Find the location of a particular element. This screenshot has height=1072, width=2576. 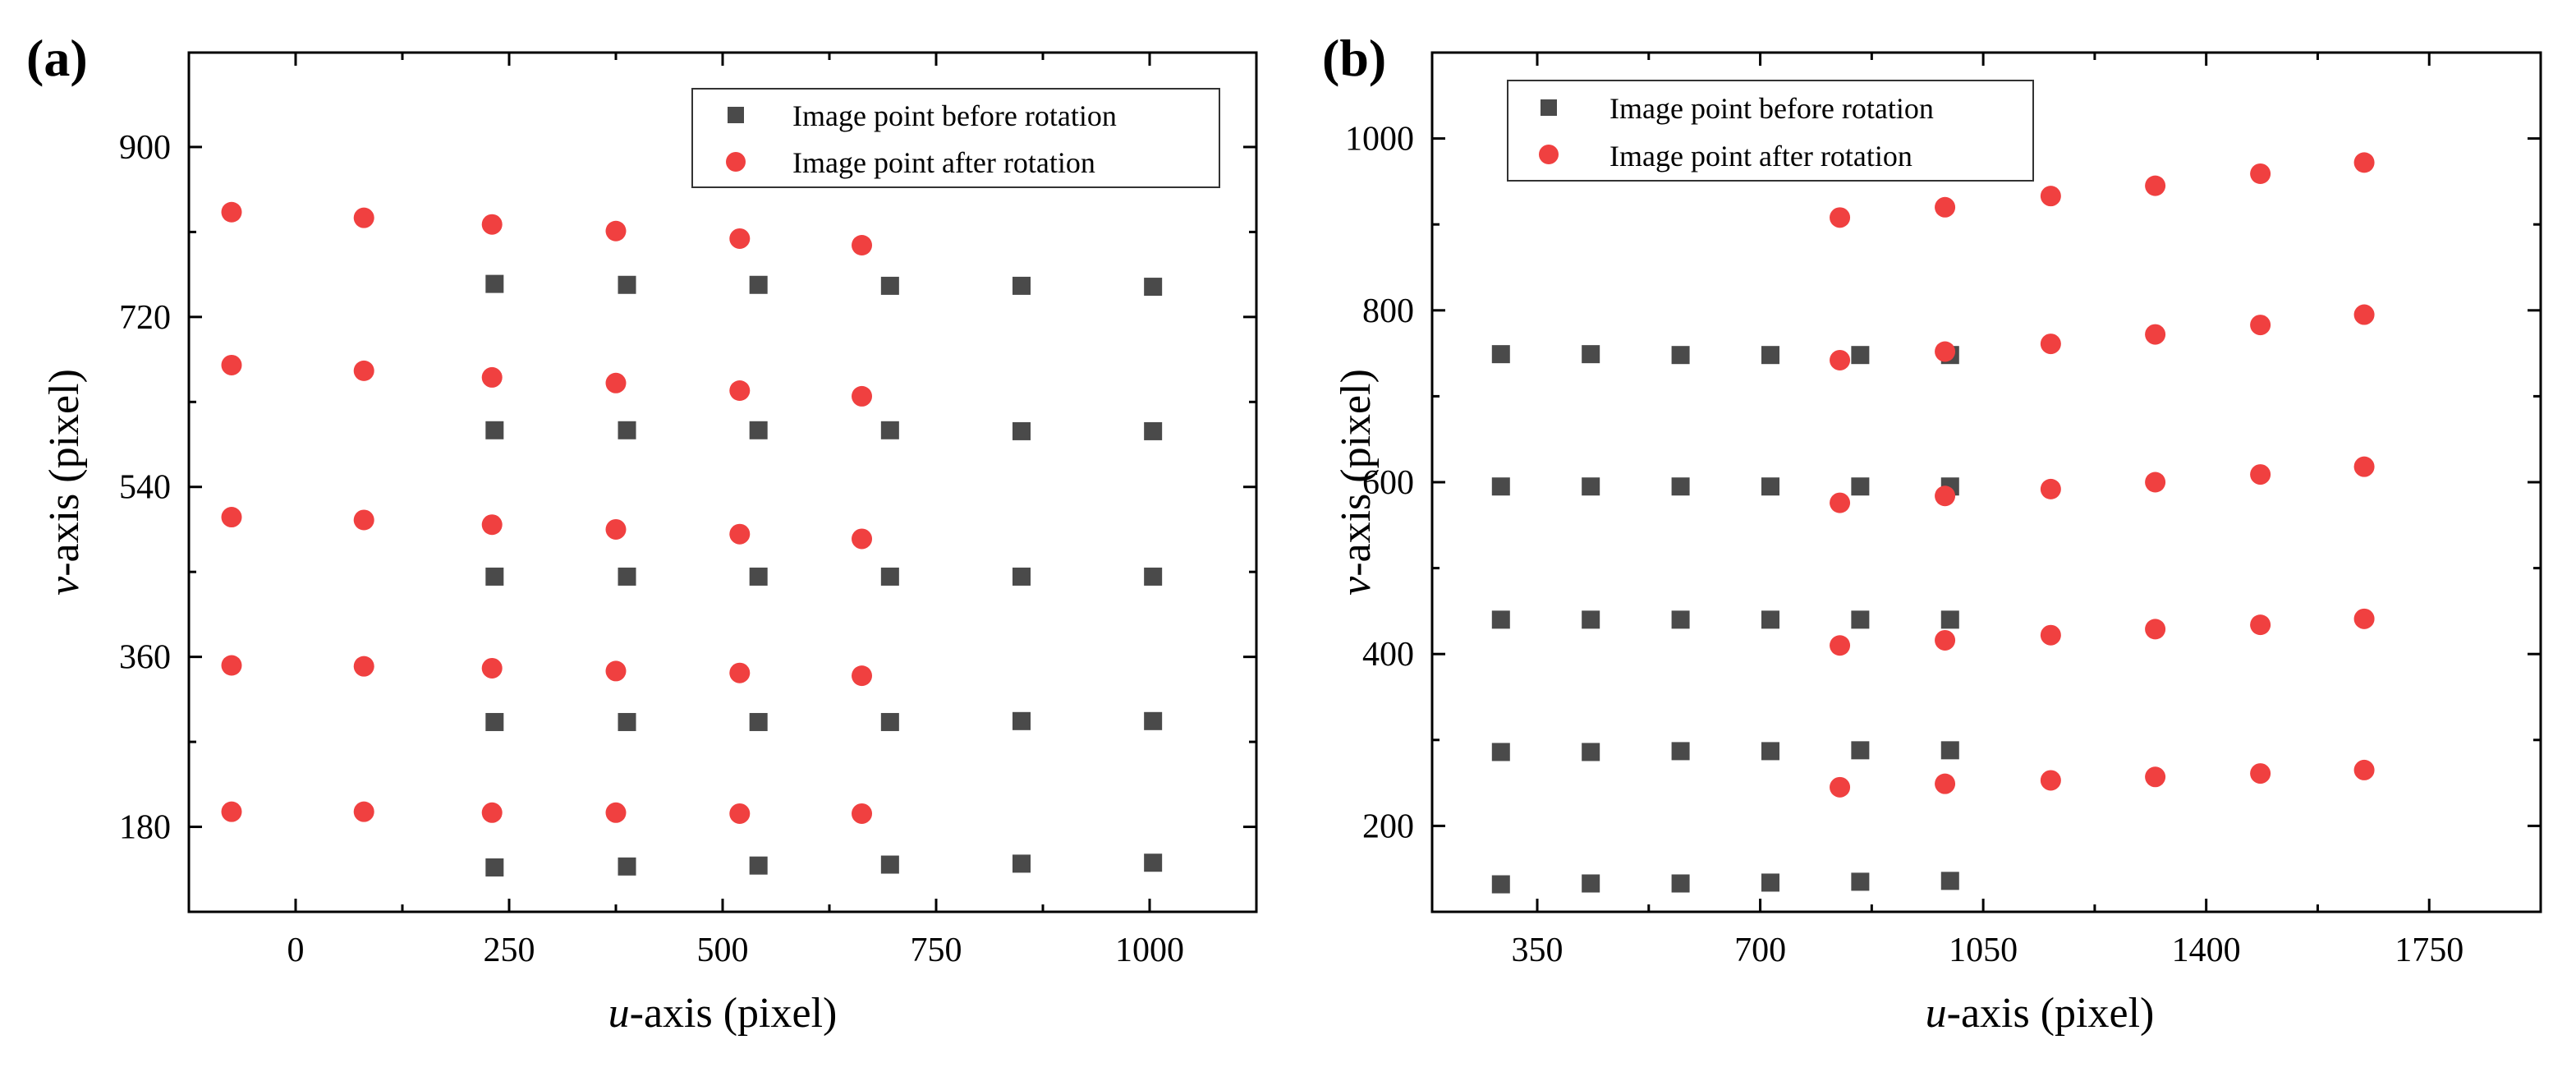

panel-b-x-tick-label: 350 is located at coordinates (1538, 950).